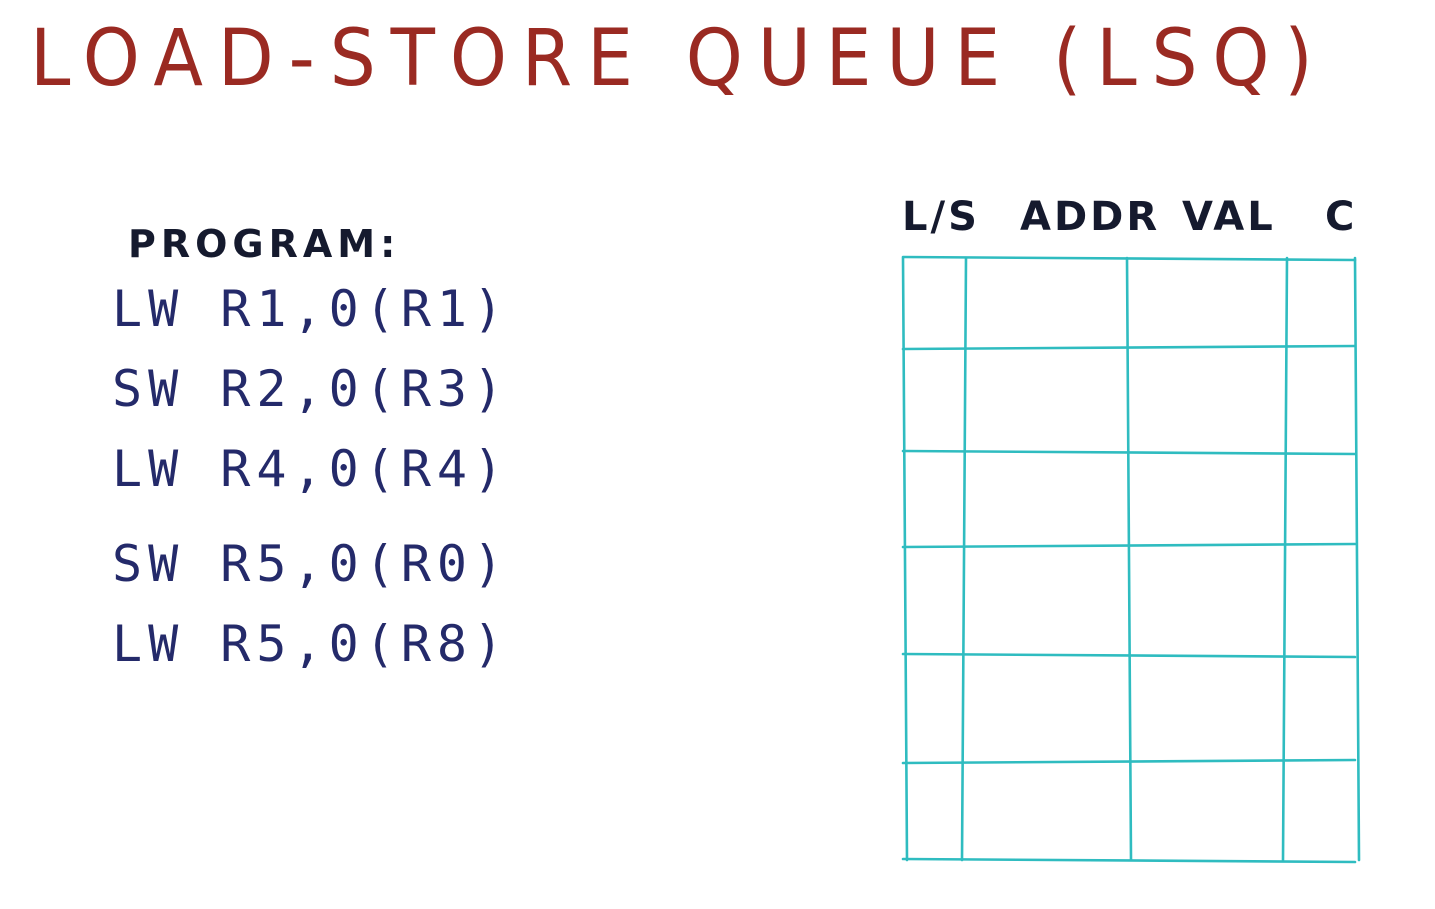 This screenshot has width=1435, height=909. I want to click on column-header-value: VAL, so click(1229, 217).